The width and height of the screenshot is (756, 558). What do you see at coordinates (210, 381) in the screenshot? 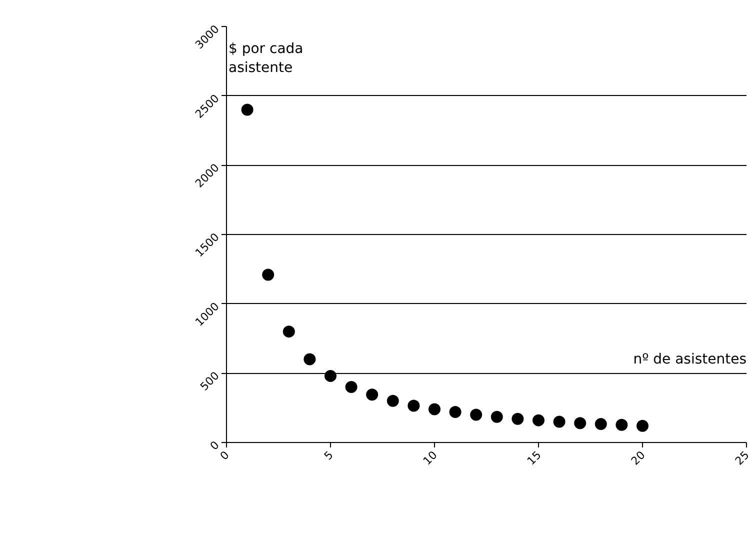
I see `y-tick-label: 500` at bounding box center [210, 381].